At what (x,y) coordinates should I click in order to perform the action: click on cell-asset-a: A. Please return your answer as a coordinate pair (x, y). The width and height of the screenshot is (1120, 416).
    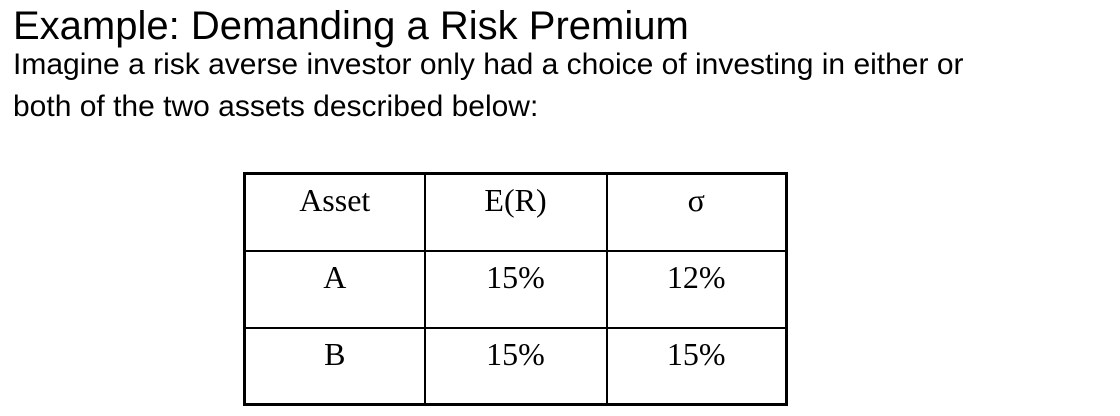
    Looking at the image, I should click on (334, 289).